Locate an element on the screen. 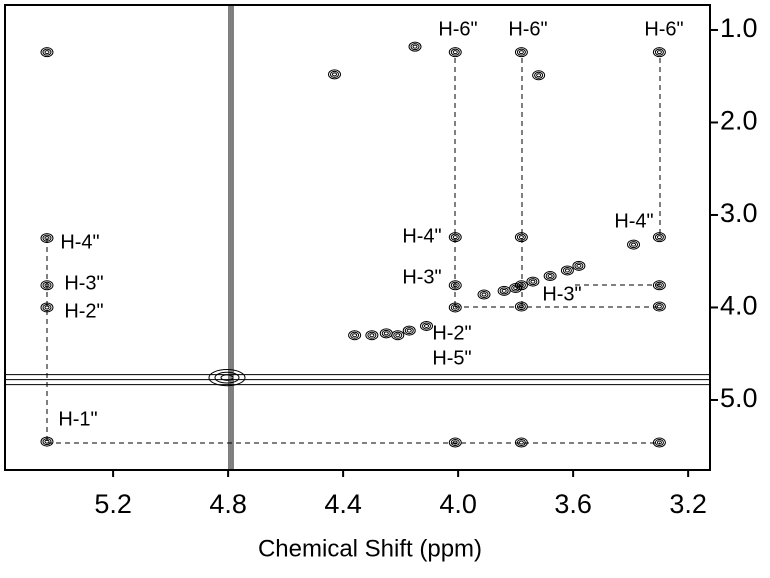  solvent-contour is located at coordinates (227, 377).